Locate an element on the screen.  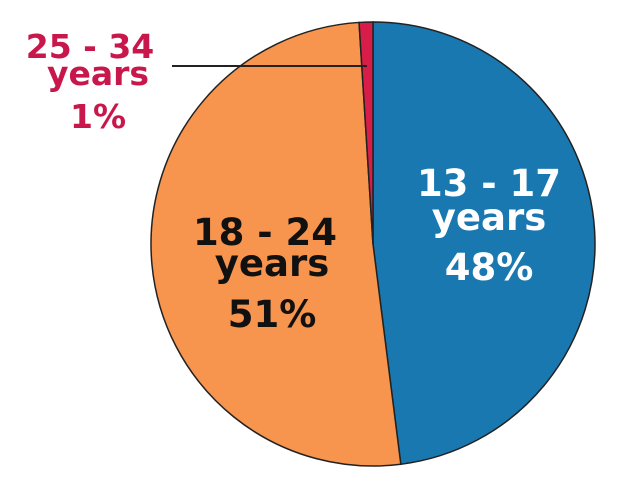
slice-label-25-34-percent: 1% is located at coordinates (98, 116).